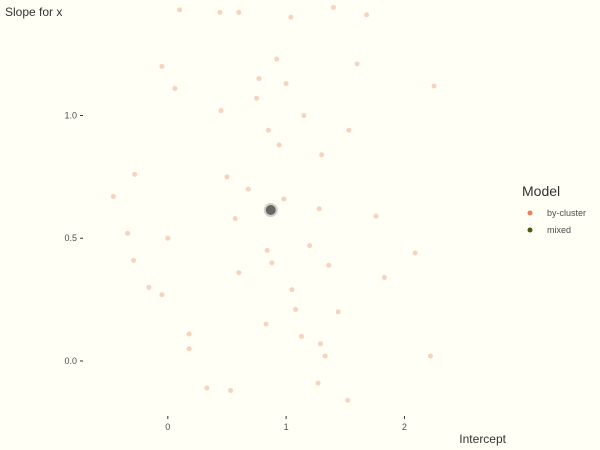 The width and height of the screenshot is (600, 450). Describe the element at coordinates (530, 230) in the screenshot. I see `legend-key-mixed` at that location.